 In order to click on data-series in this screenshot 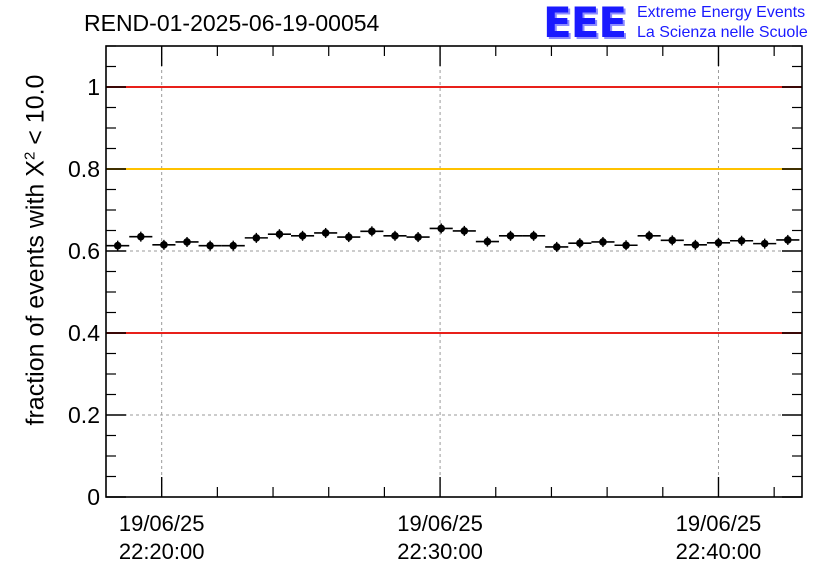, I will do `click(453, 237)`.